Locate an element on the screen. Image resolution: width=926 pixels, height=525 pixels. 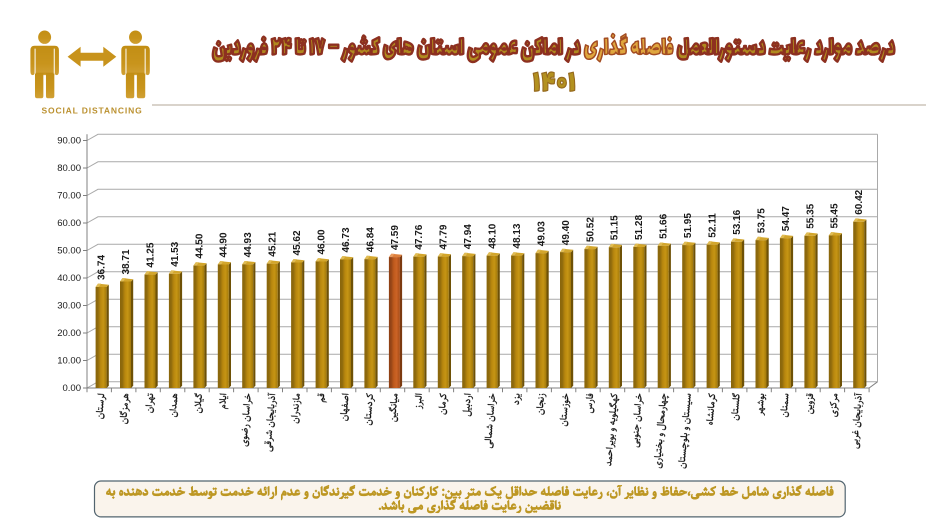
svg-text: 46.73 is located at coordinates (346, 239).